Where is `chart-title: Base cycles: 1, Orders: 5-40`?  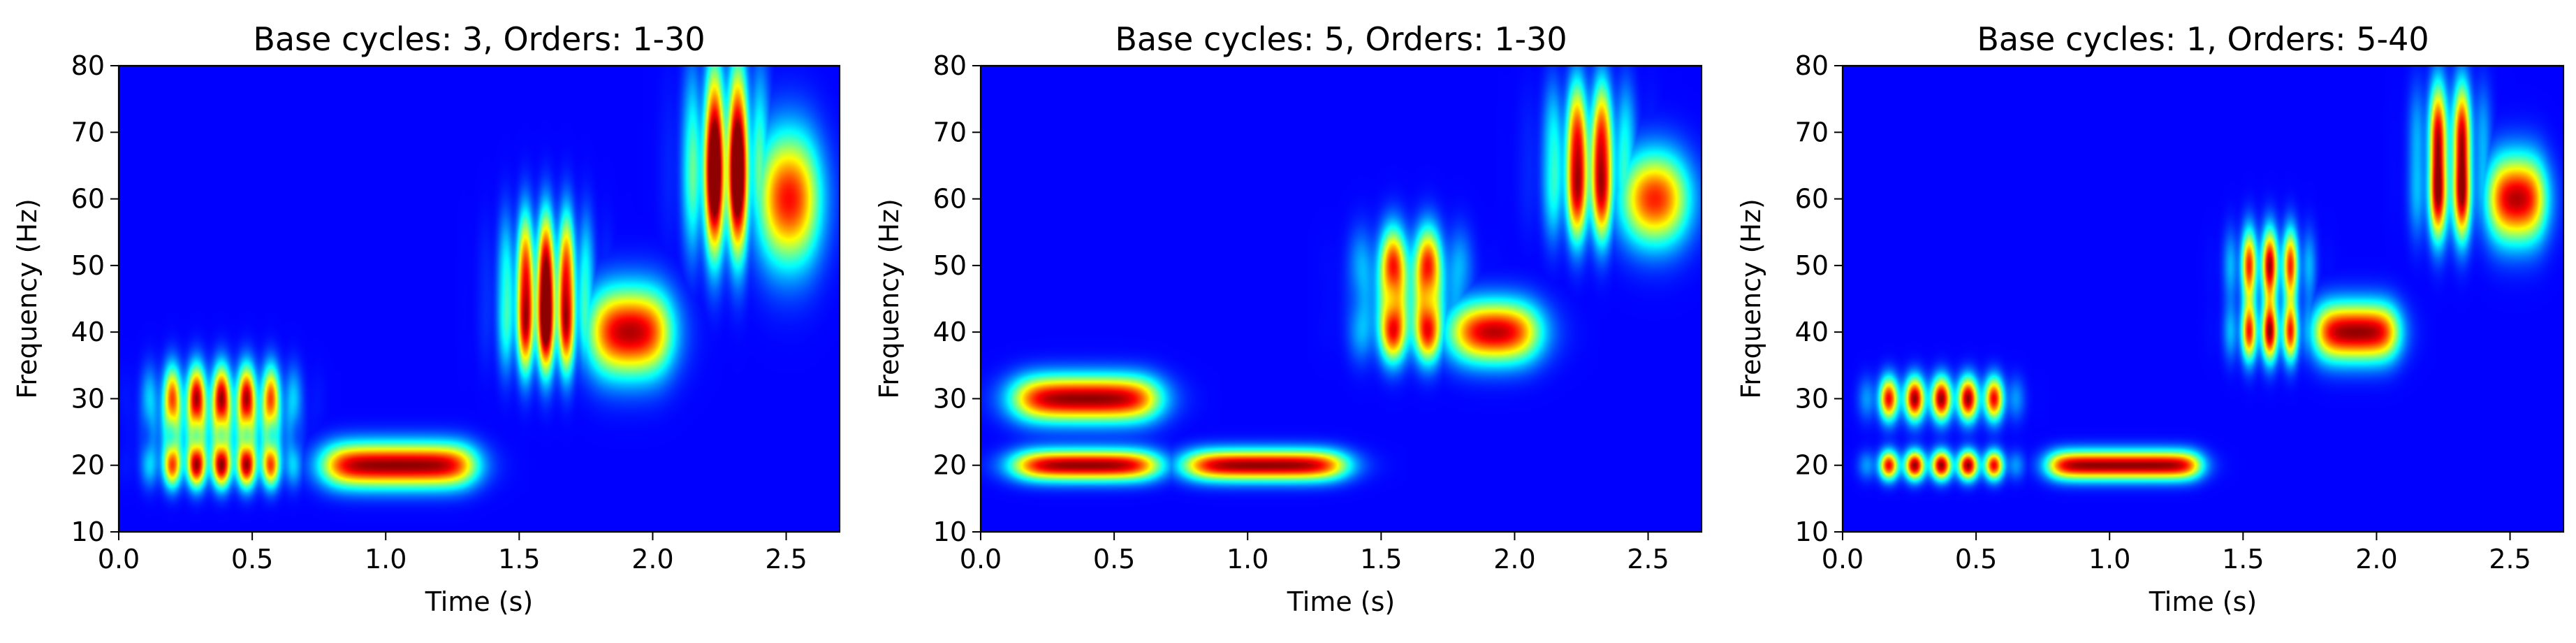
chart-title: Base cycles: 1, Orders: 5-40 is located at coordinates (2203, 39).